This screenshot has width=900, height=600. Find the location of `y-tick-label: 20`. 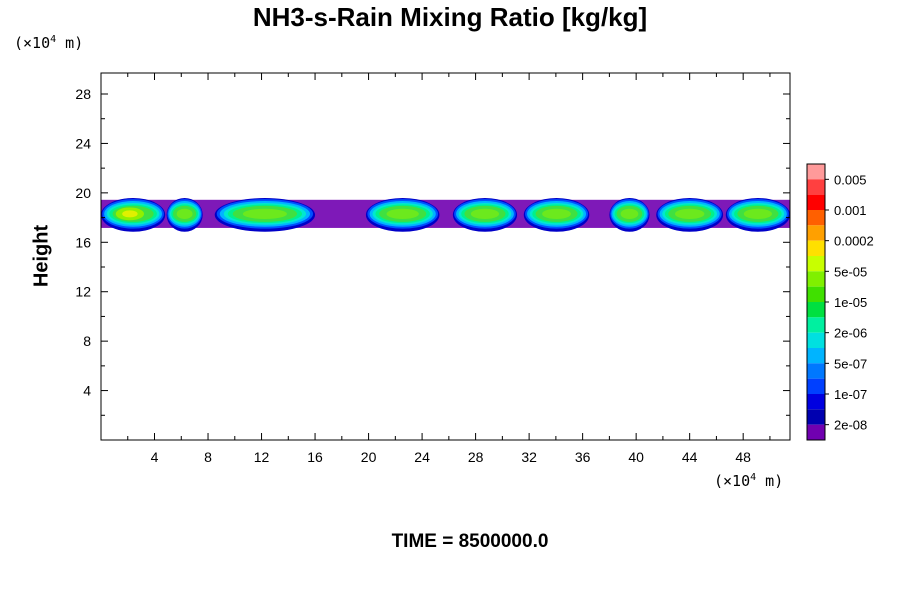

y-tick-label: 20 is located at coordinates (83, 193).